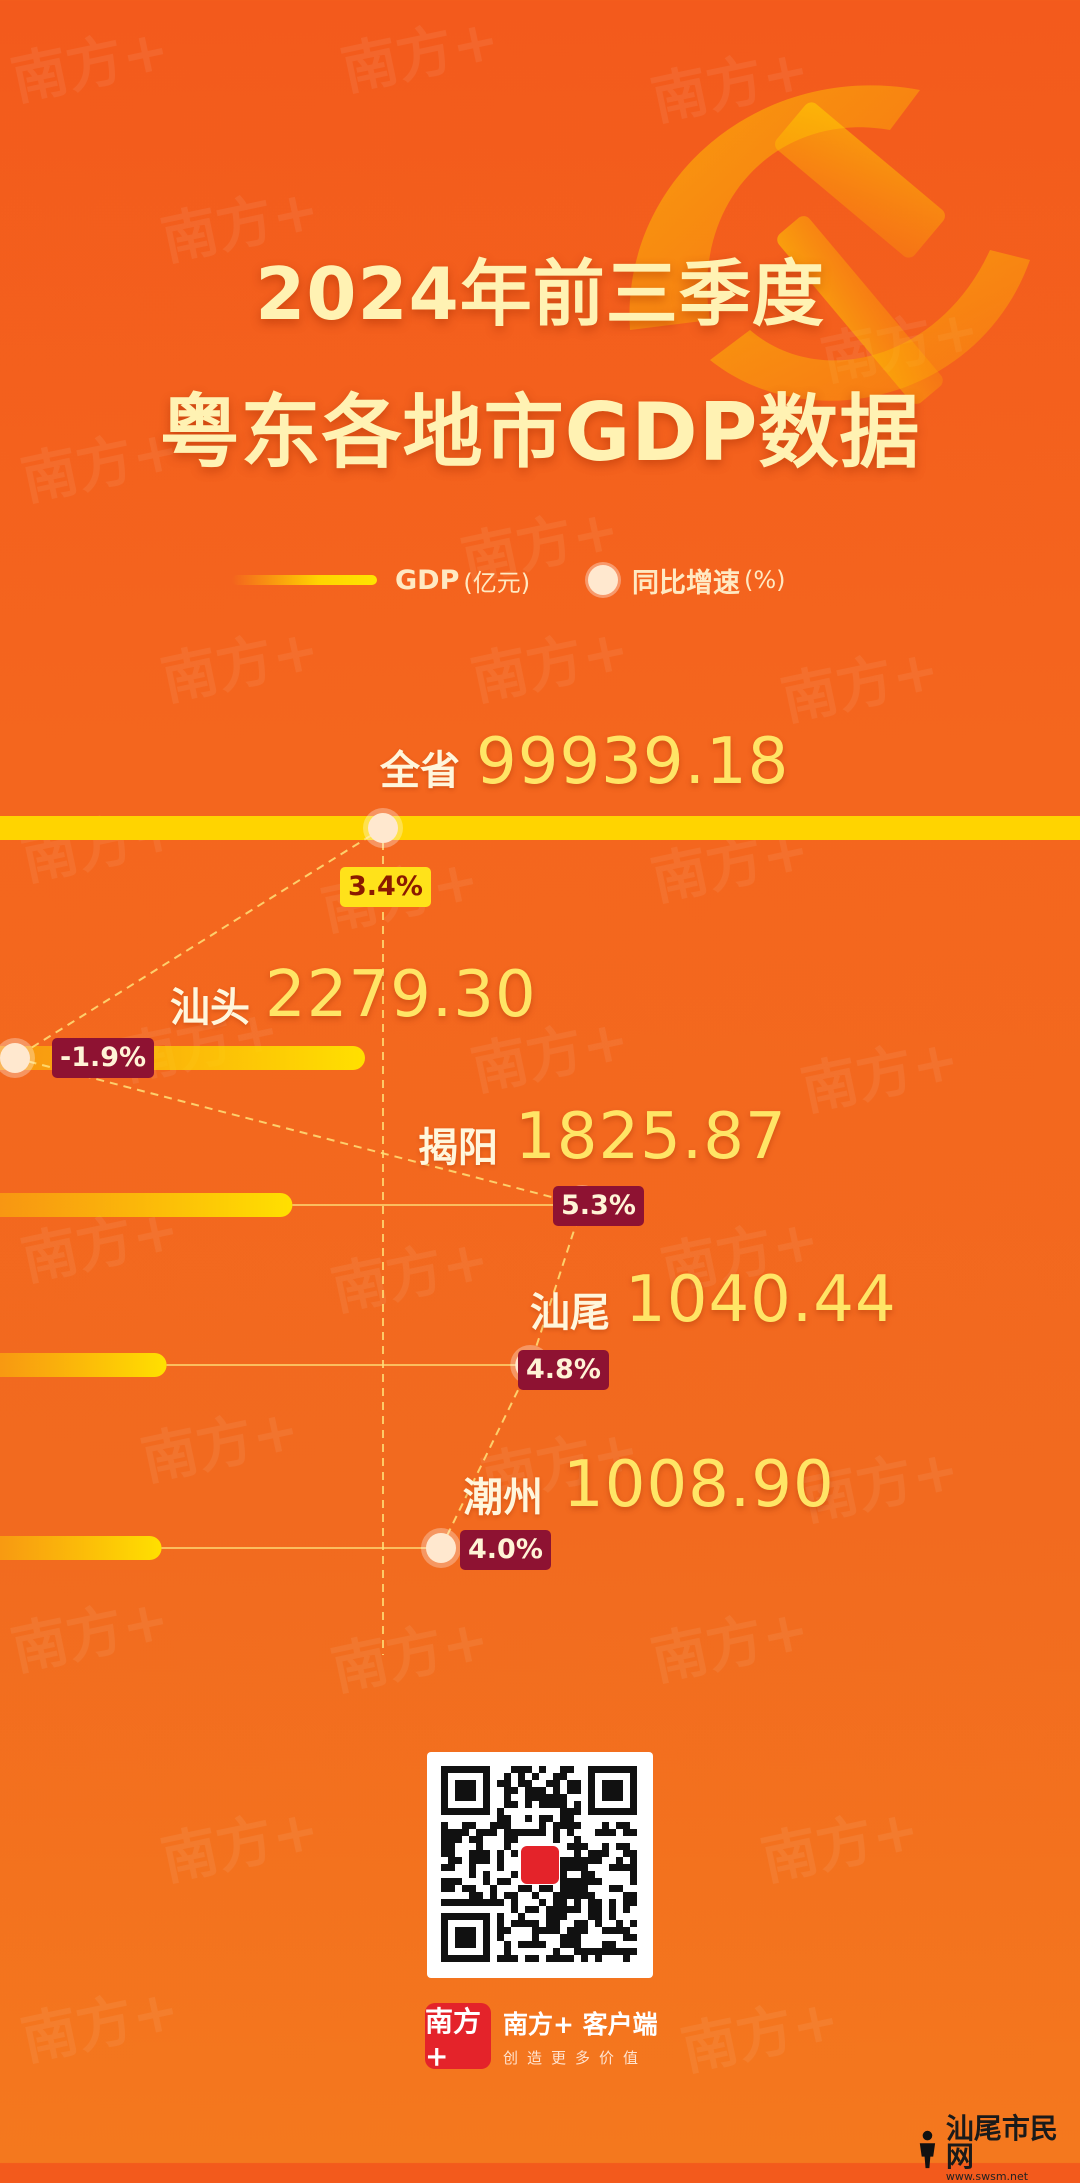 The height and width of the screenshot is (2183, 1080). I want to click on growth-rate-tag: -1.9%, so click(103, 1058).